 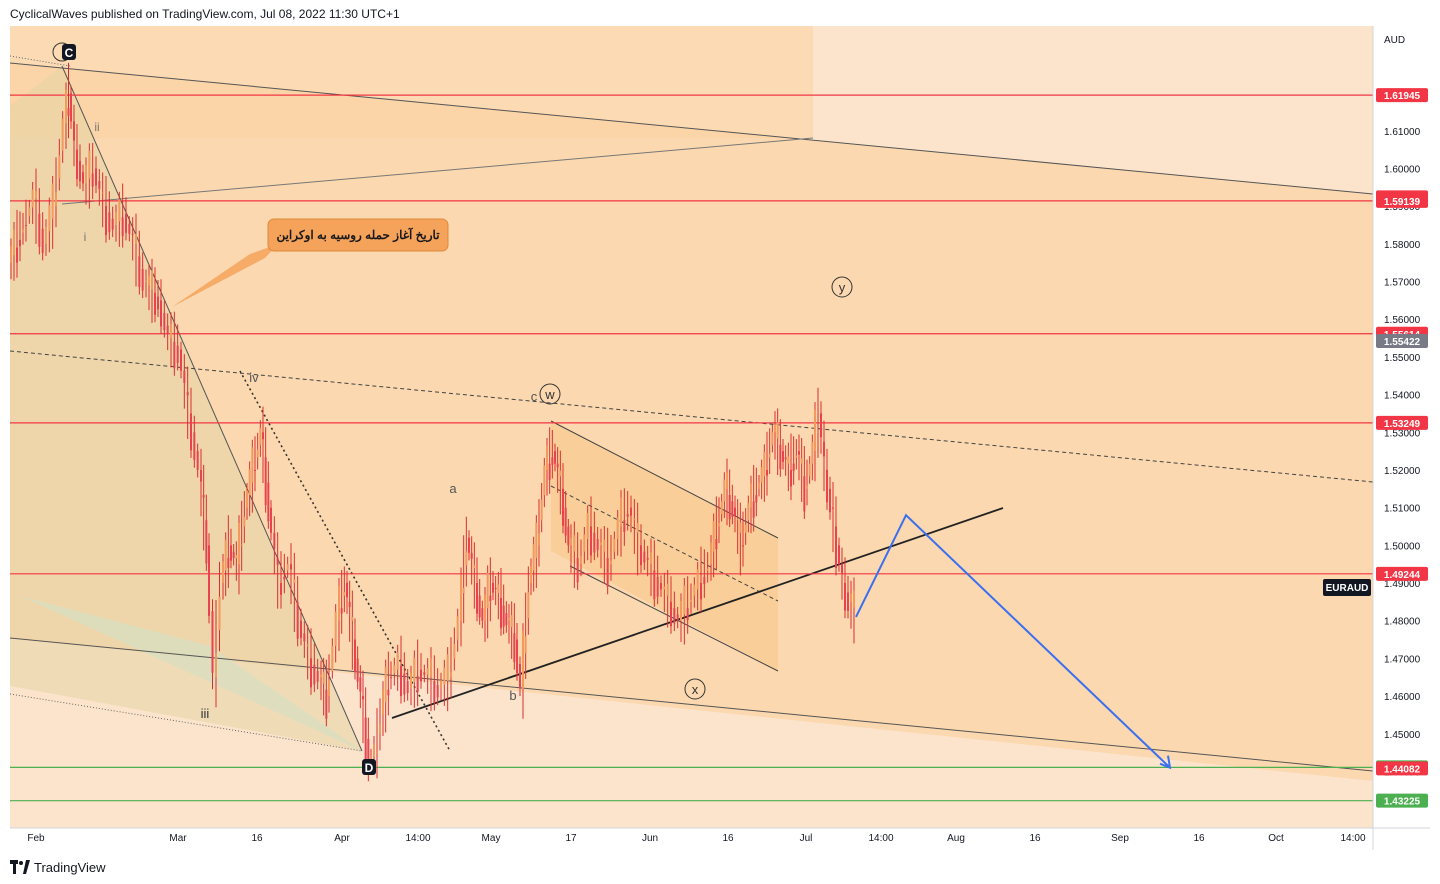 I want to click on price-tick-17: 1.61000, so click(x=1402, y=132).